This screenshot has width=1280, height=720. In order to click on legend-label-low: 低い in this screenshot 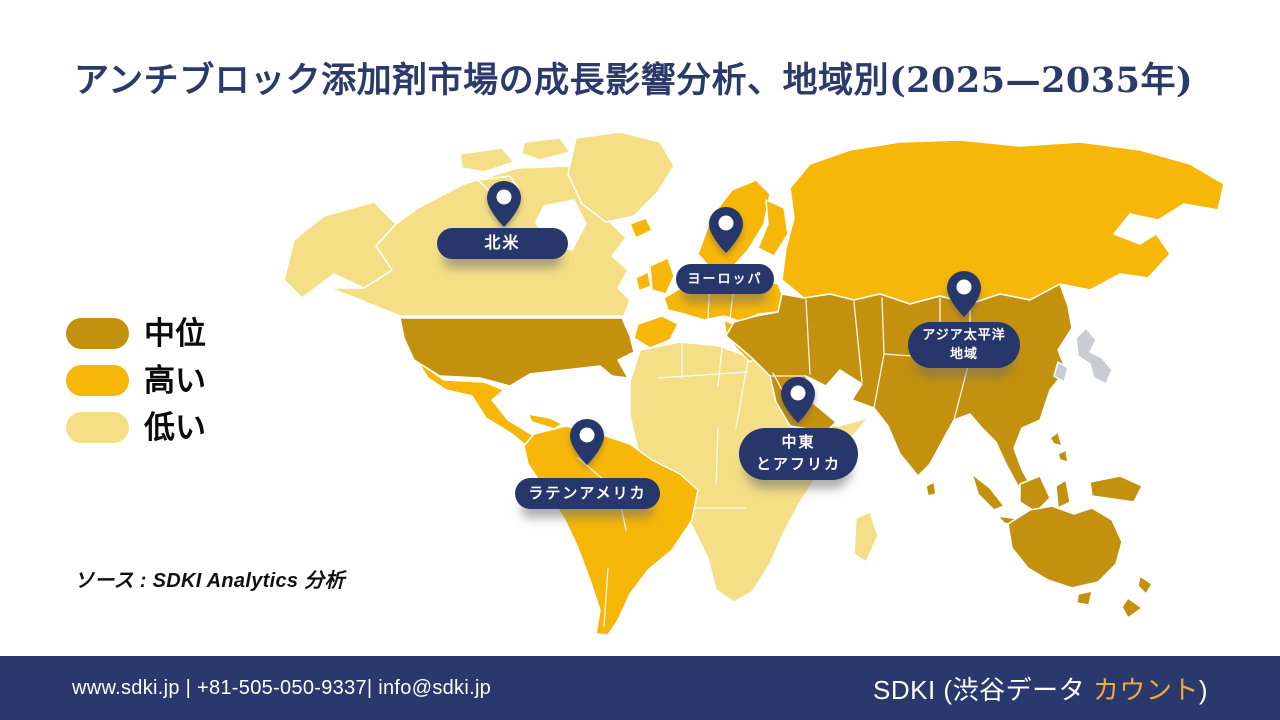, I will do `click(175, 427)`.